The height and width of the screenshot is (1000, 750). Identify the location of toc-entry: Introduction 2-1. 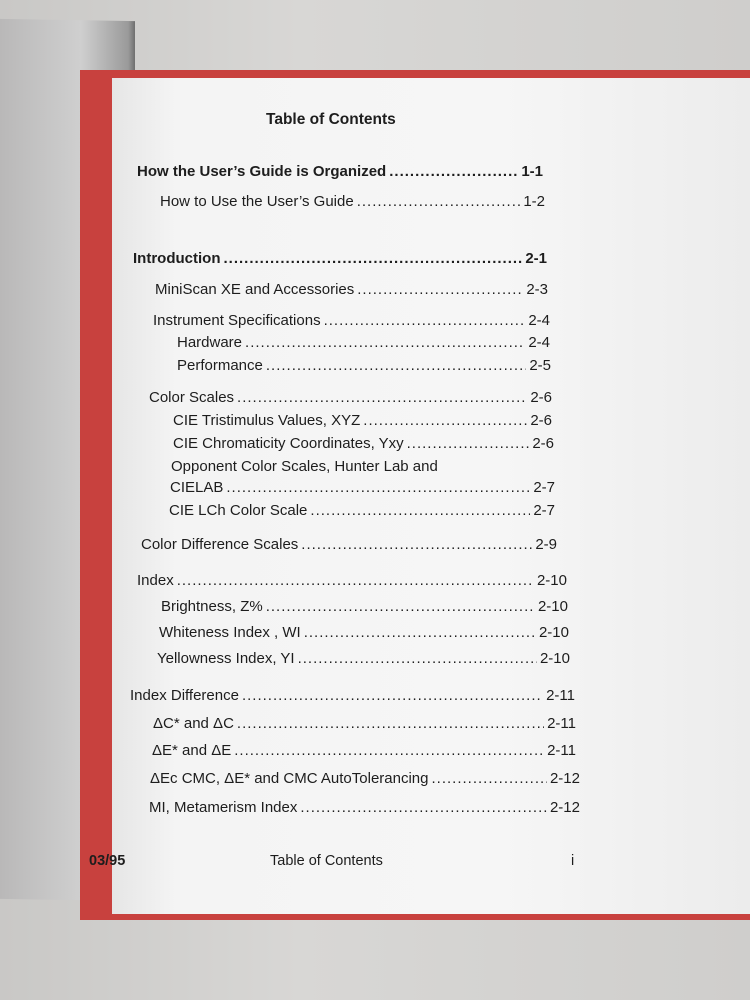
(340, 259).